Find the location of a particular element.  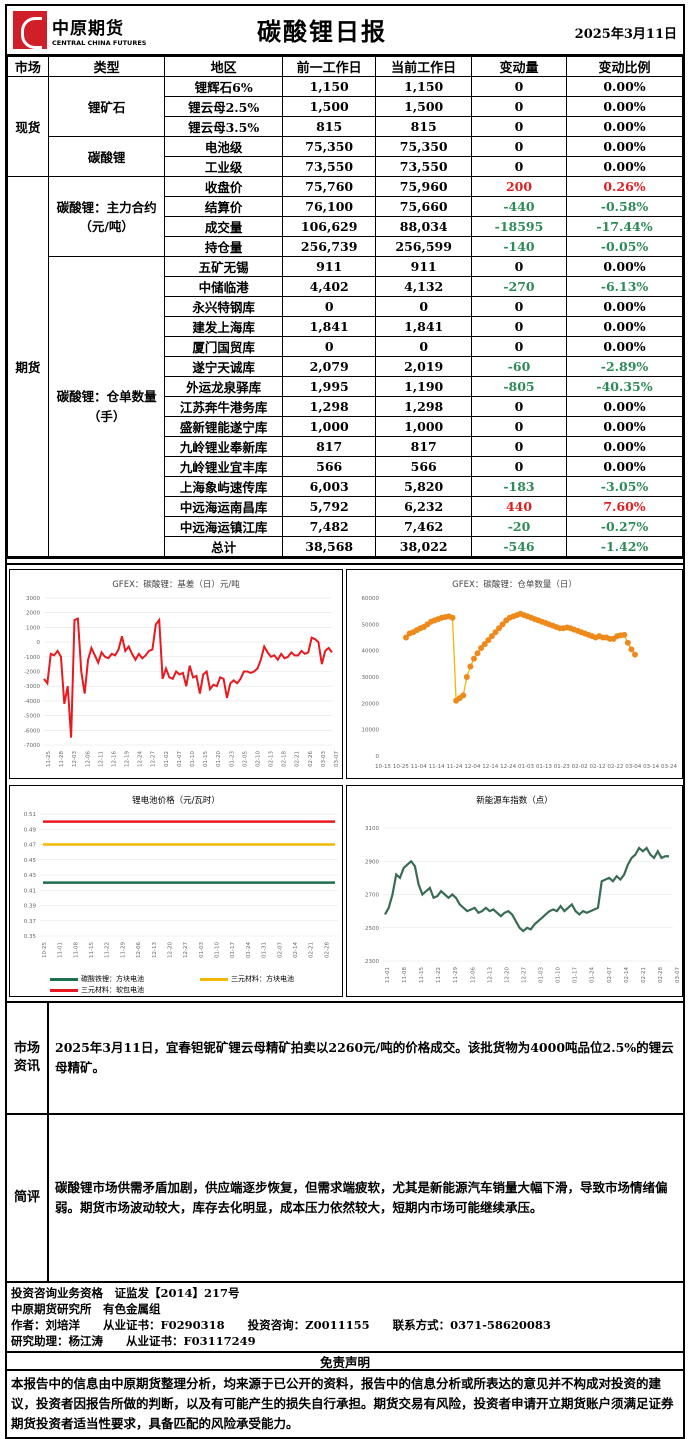

market-spot-cell: 现货 is located at coordinates (28, 127).